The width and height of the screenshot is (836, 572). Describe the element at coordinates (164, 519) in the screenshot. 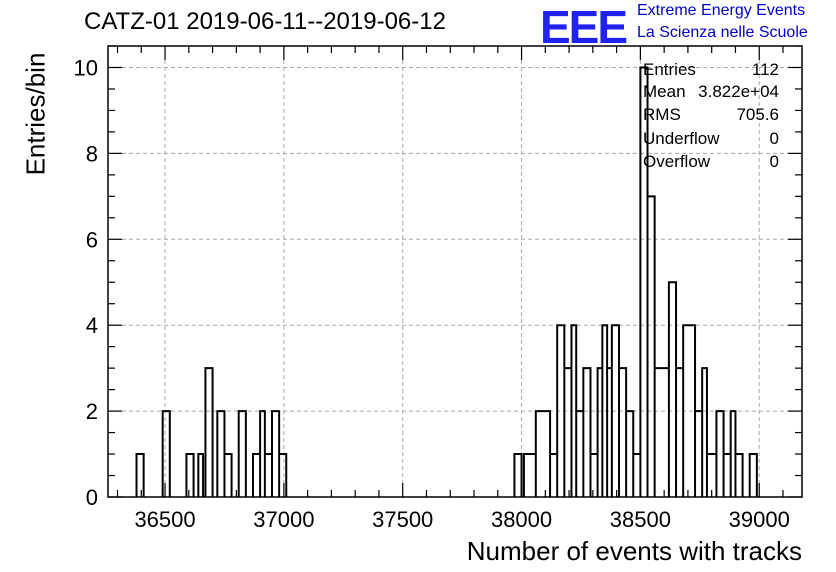

I see `x-tick-label: 36500` at that location.